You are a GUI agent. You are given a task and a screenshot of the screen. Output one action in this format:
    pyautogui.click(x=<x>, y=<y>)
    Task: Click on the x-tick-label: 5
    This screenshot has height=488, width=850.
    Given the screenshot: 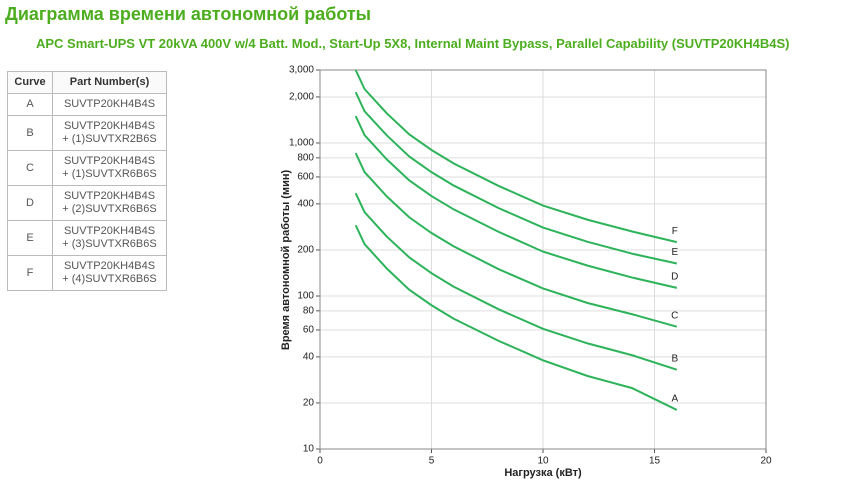 What is the action you would take?
    pyautogui.click(x=432, y=461)
    